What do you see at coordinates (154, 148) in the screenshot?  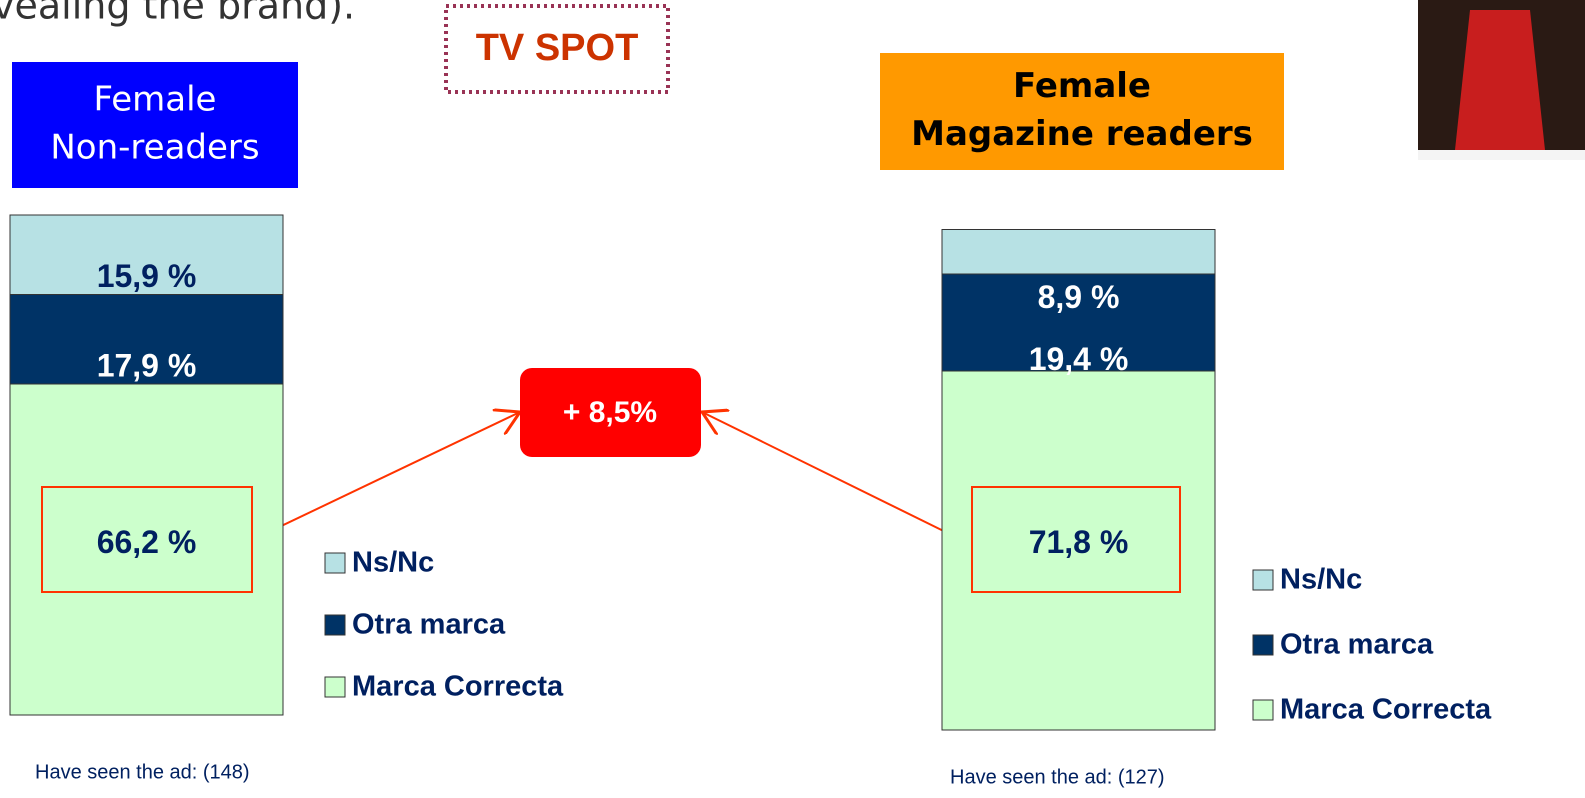 I see `header-line: Non-readers` at bounding box center [154, 148].